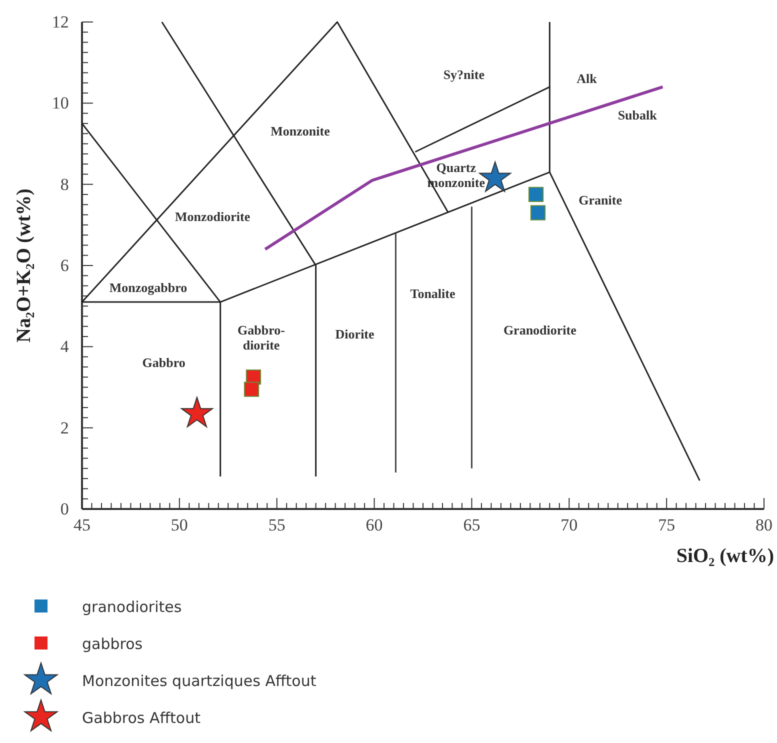 This screenshot has height=743, width=777. What do you see at coordinates (667, 525) in the screenshot?
I see `x-tick-label: 75` at bounding box center [667, 525].